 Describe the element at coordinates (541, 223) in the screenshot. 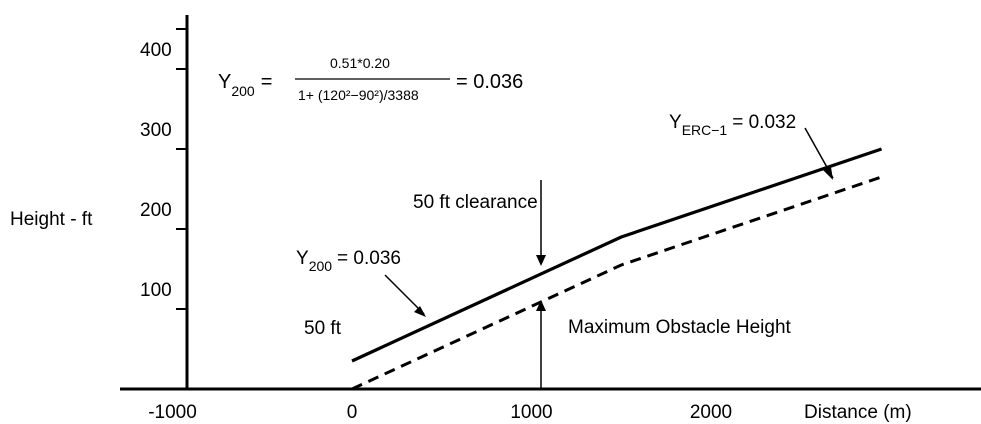

I see `clearance-arrow` at that location.